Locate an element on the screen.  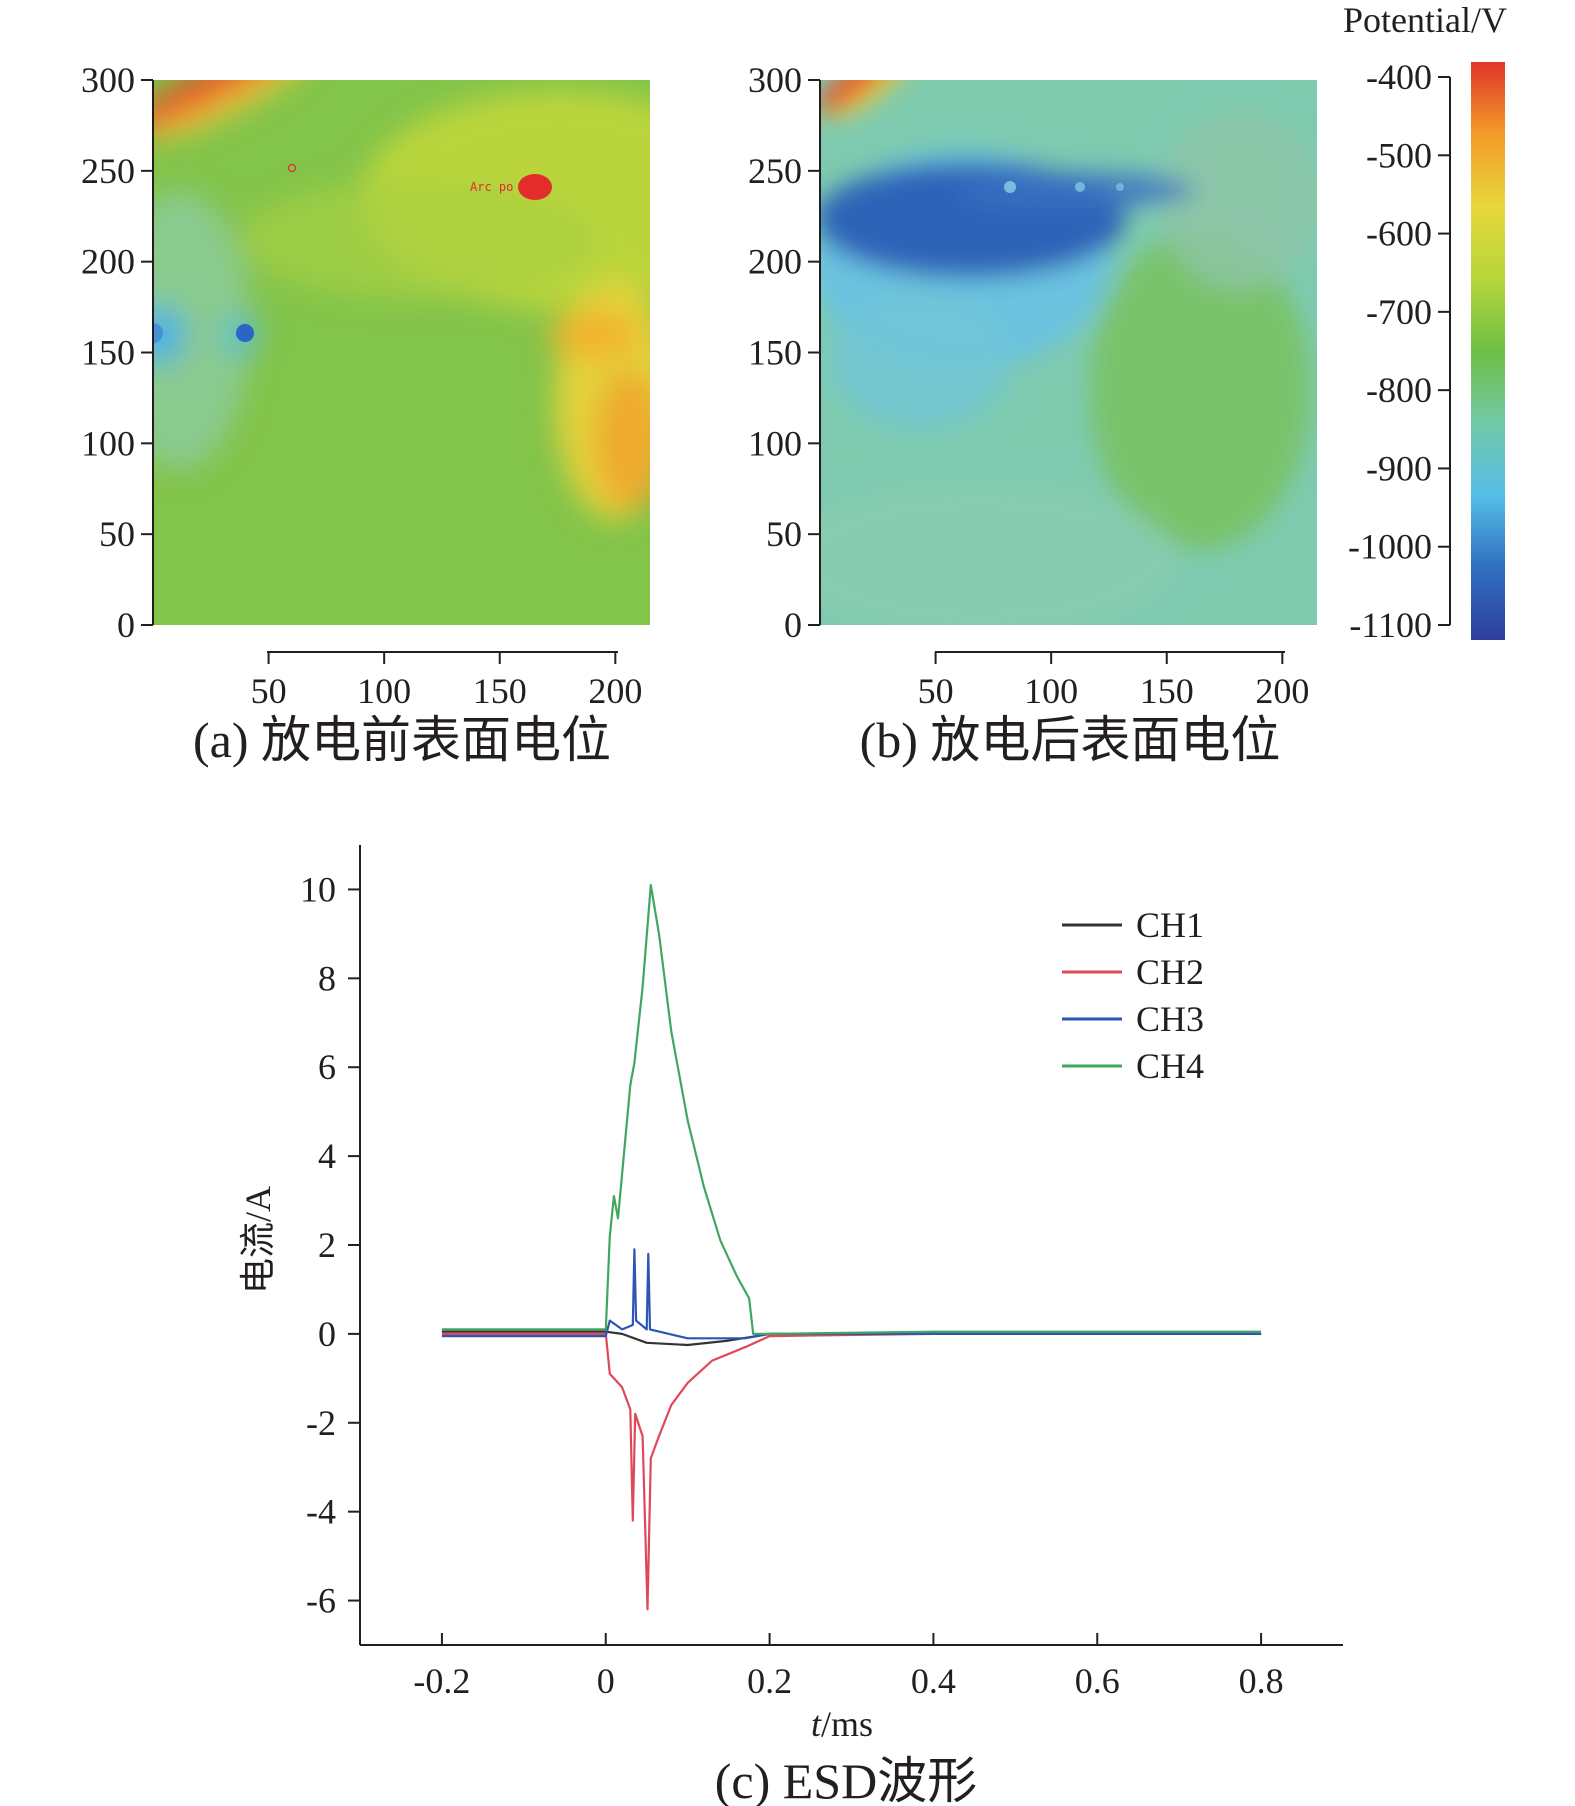
colorbar-title: Potential/V is located at coordinates (1425, 20).